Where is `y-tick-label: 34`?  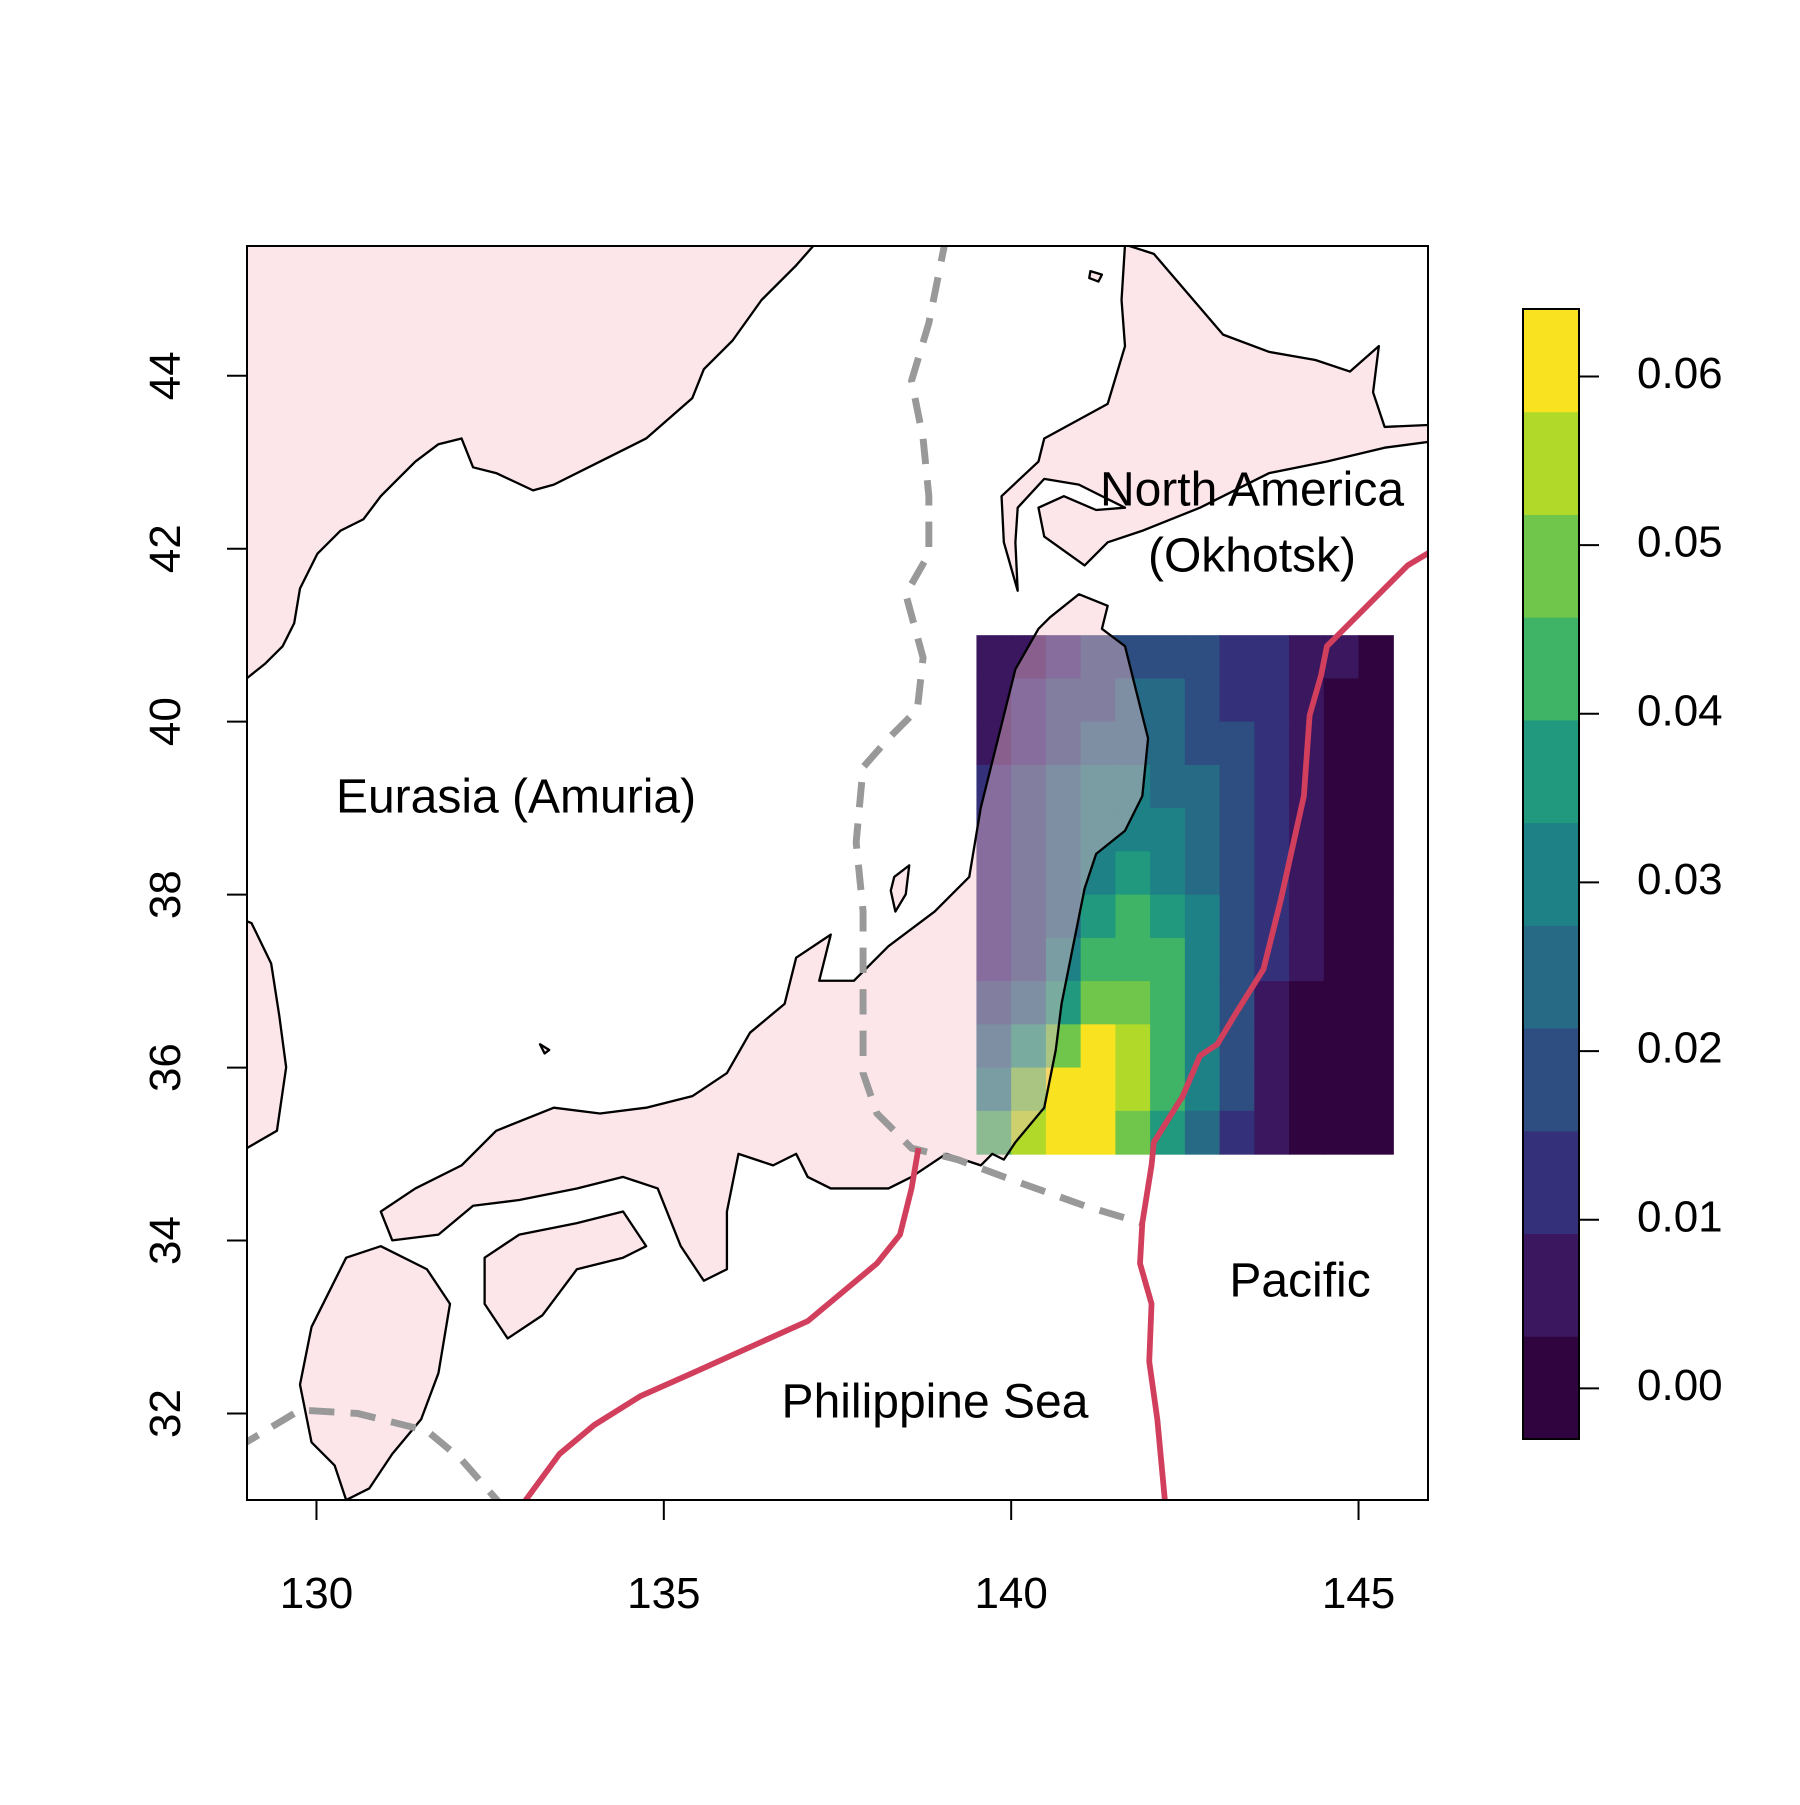
y-tick-label: 34 is located at coordinates (165, 1240).